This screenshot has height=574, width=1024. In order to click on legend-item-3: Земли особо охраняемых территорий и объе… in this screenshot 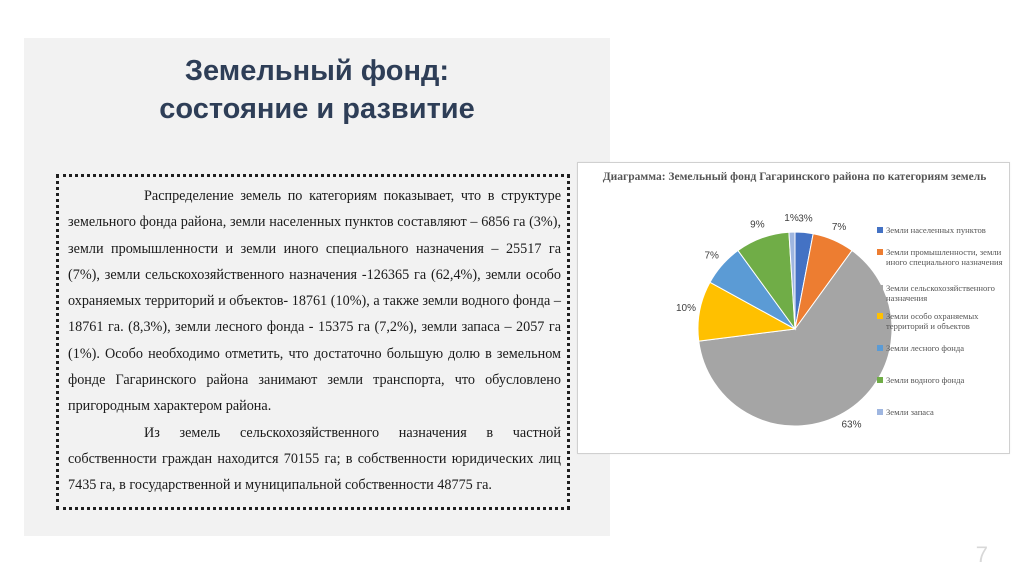, I will do `click(943, 321)`.